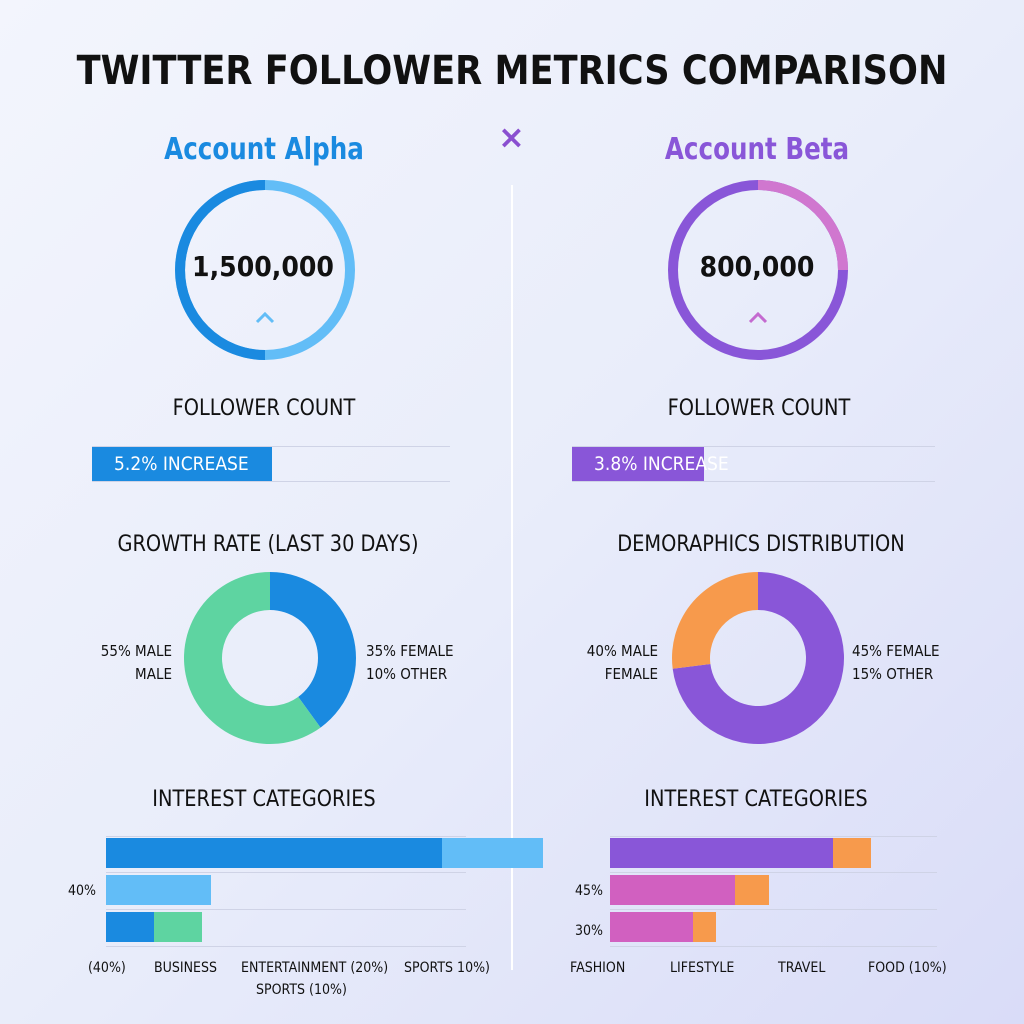 This screenshot has width=1024, height=1024. Describe the element at coordinates (274, 853) in the screenshot. I see `alpha-bar-row1-seg1` at that location.